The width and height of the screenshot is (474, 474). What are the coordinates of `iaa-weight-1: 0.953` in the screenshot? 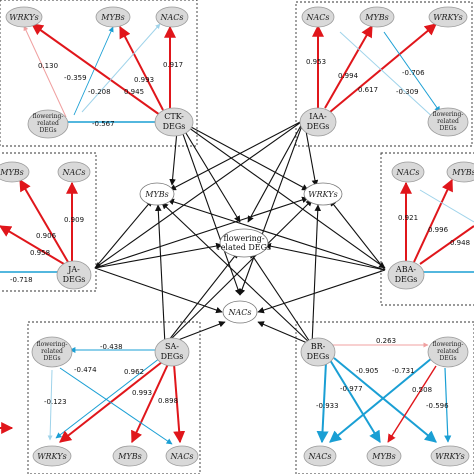 It's located at (316, 62).